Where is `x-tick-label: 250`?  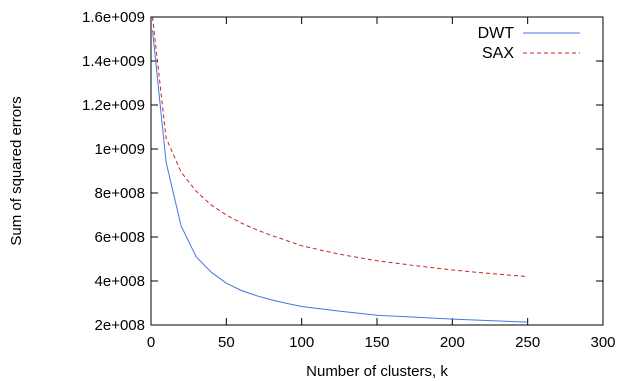
x-tick-label: 250 is located at coordinates (527, 342).